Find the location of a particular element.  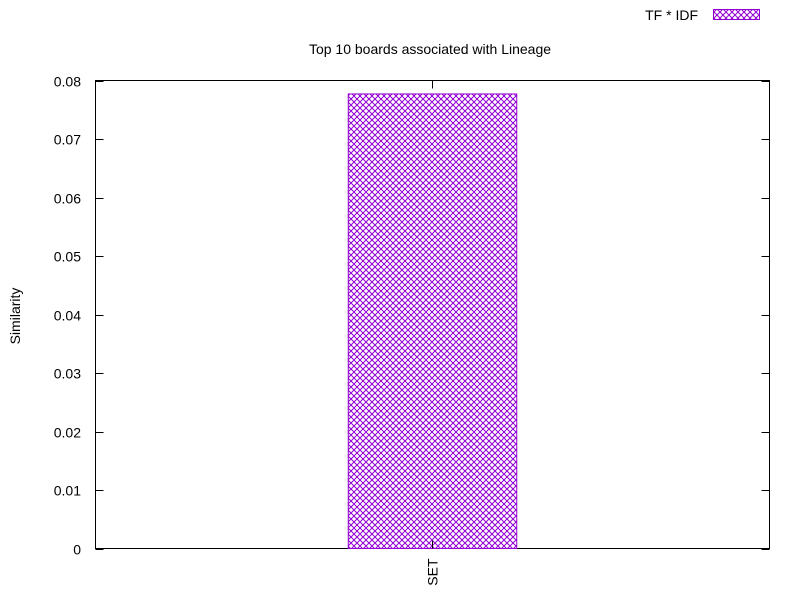

y-tick-label: 0.08 is located at coordinates (67, 82).